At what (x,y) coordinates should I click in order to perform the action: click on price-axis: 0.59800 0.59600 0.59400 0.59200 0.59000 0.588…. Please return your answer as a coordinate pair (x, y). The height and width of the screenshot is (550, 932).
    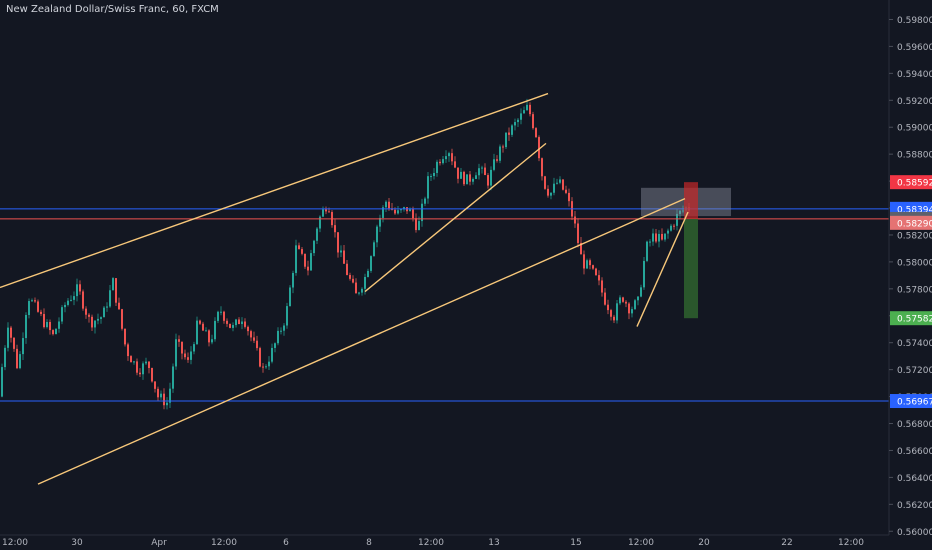
    Looking at the image, I should click on (910, 275).